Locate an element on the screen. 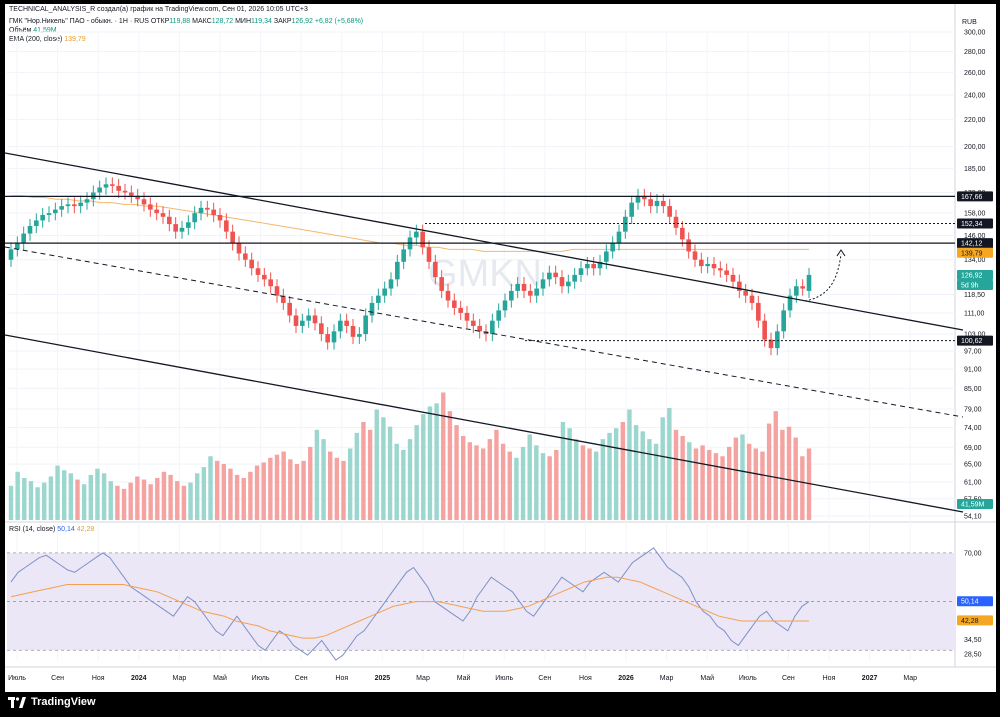  price-tick-label: 111,00 is located at coordinates (974, 313).